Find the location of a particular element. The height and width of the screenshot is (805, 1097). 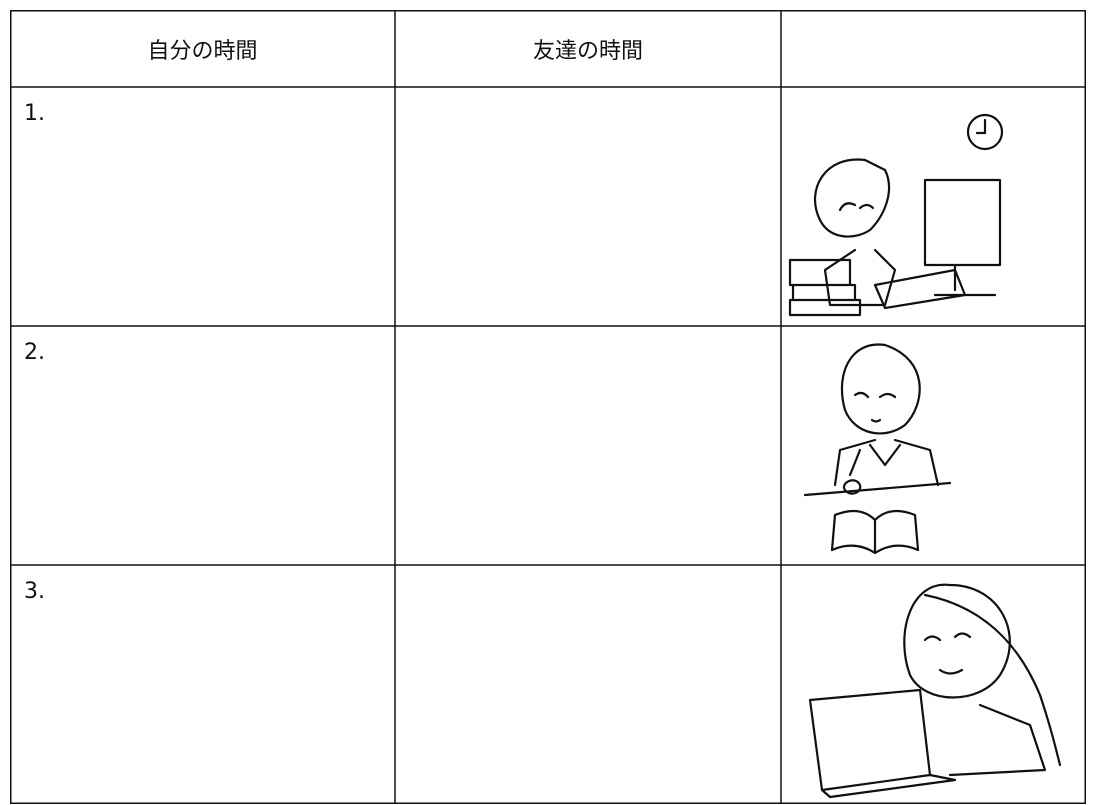

illustration-writing is located at coordinates (877, 449).